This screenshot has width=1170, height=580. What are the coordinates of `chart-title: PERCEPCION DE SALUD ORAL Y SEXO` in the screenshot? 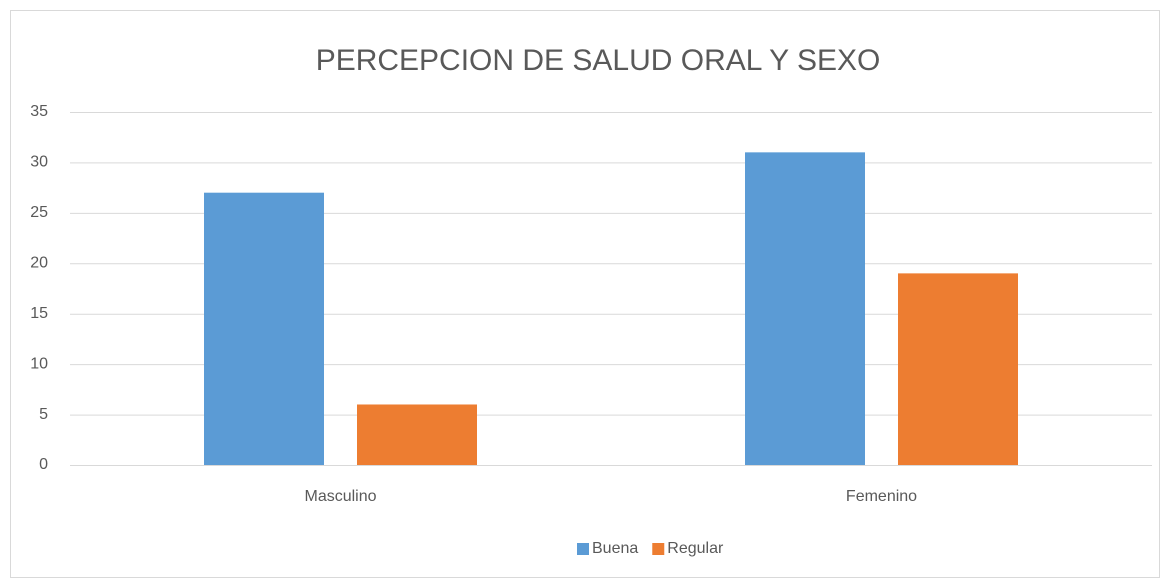 It's located at (598, 60).